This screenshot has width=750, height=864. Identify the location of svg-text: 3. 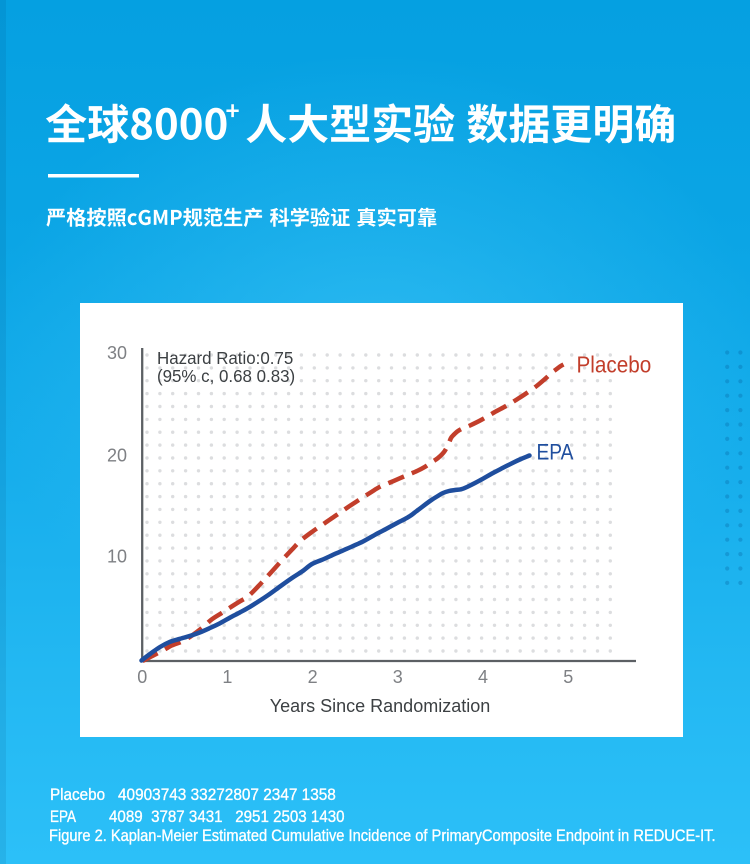
(398, 677).